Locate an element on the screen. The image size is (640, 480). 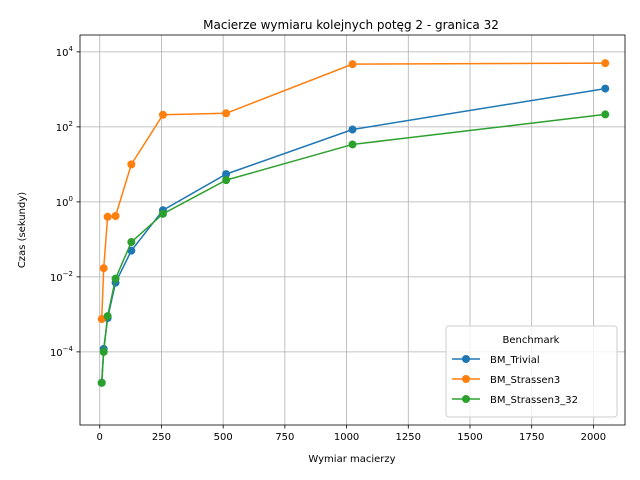
x-axis: 0 250 500 750 1000 1250 1500 1750 2000 is located at coordinates (351, 434).